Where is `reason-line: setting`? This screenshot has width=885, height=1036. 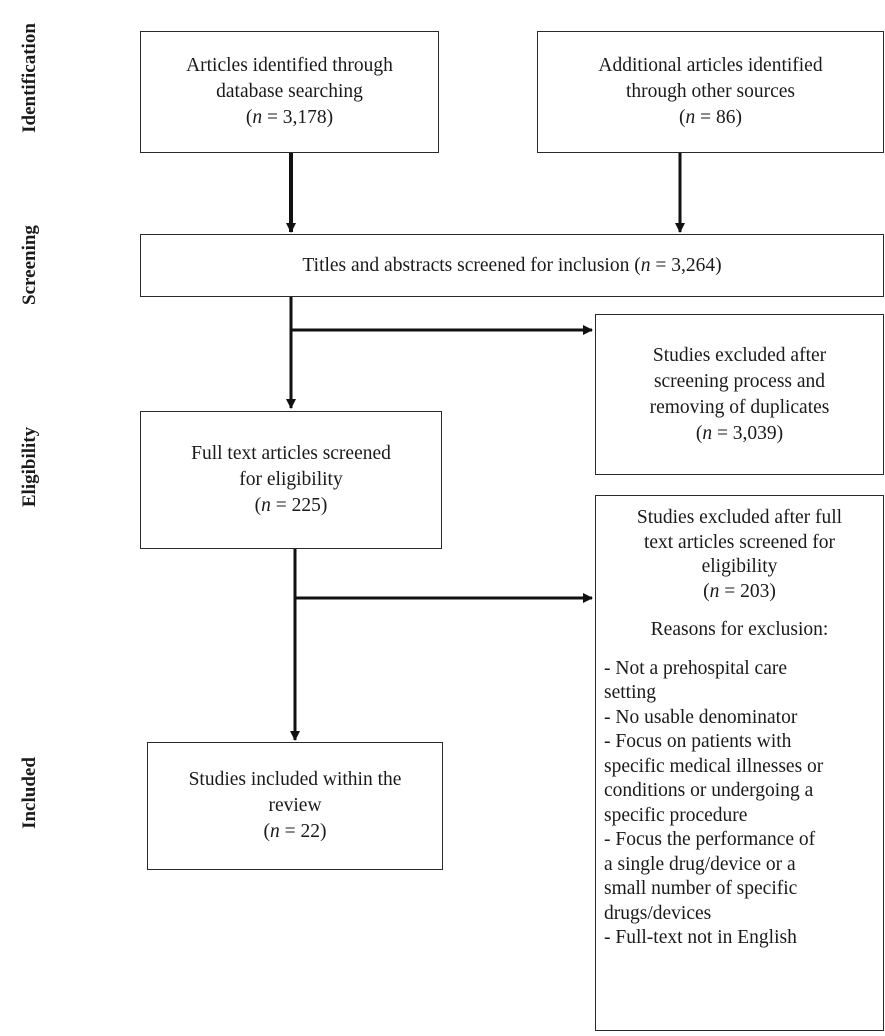 reason-line: setting is located at coordinates (739, 693).